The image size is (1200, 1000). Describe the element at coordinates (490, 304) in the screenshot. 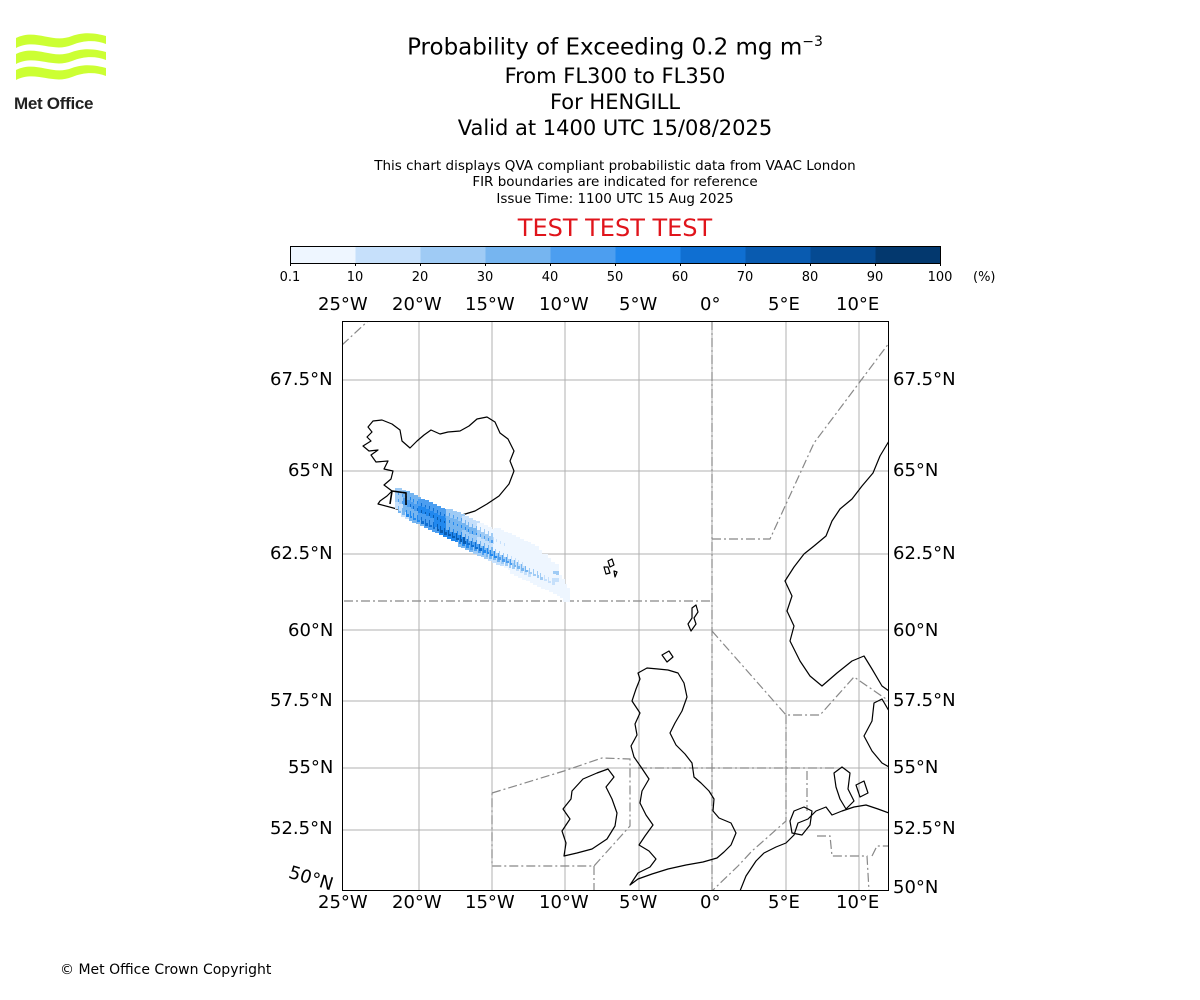

I see `lon-label-top-15w: 15°W` at that location.